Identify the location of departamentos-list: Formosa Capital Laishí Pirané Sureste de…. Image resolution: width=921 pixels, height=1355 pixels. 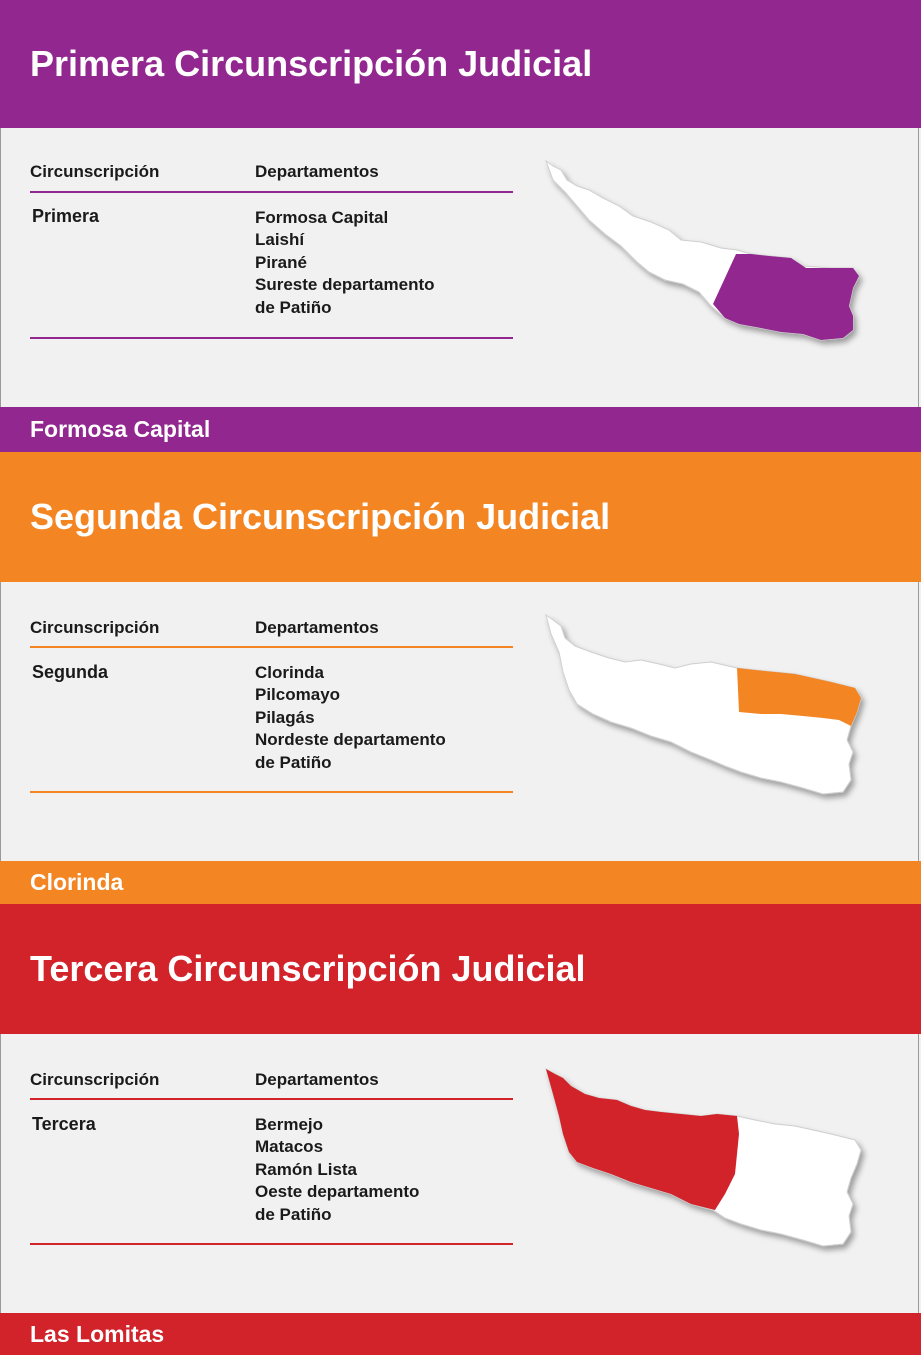
(345, 263).